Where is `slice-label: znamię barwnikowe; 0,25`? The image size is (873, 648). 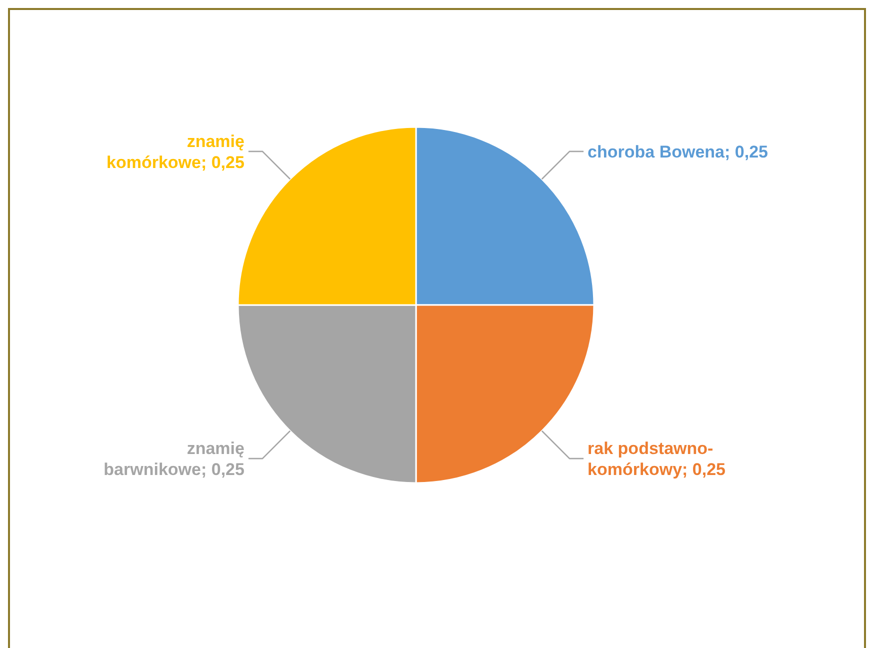
slice-label: znamię barwnikowe; 0,25 is located at coordinates (174, 459).